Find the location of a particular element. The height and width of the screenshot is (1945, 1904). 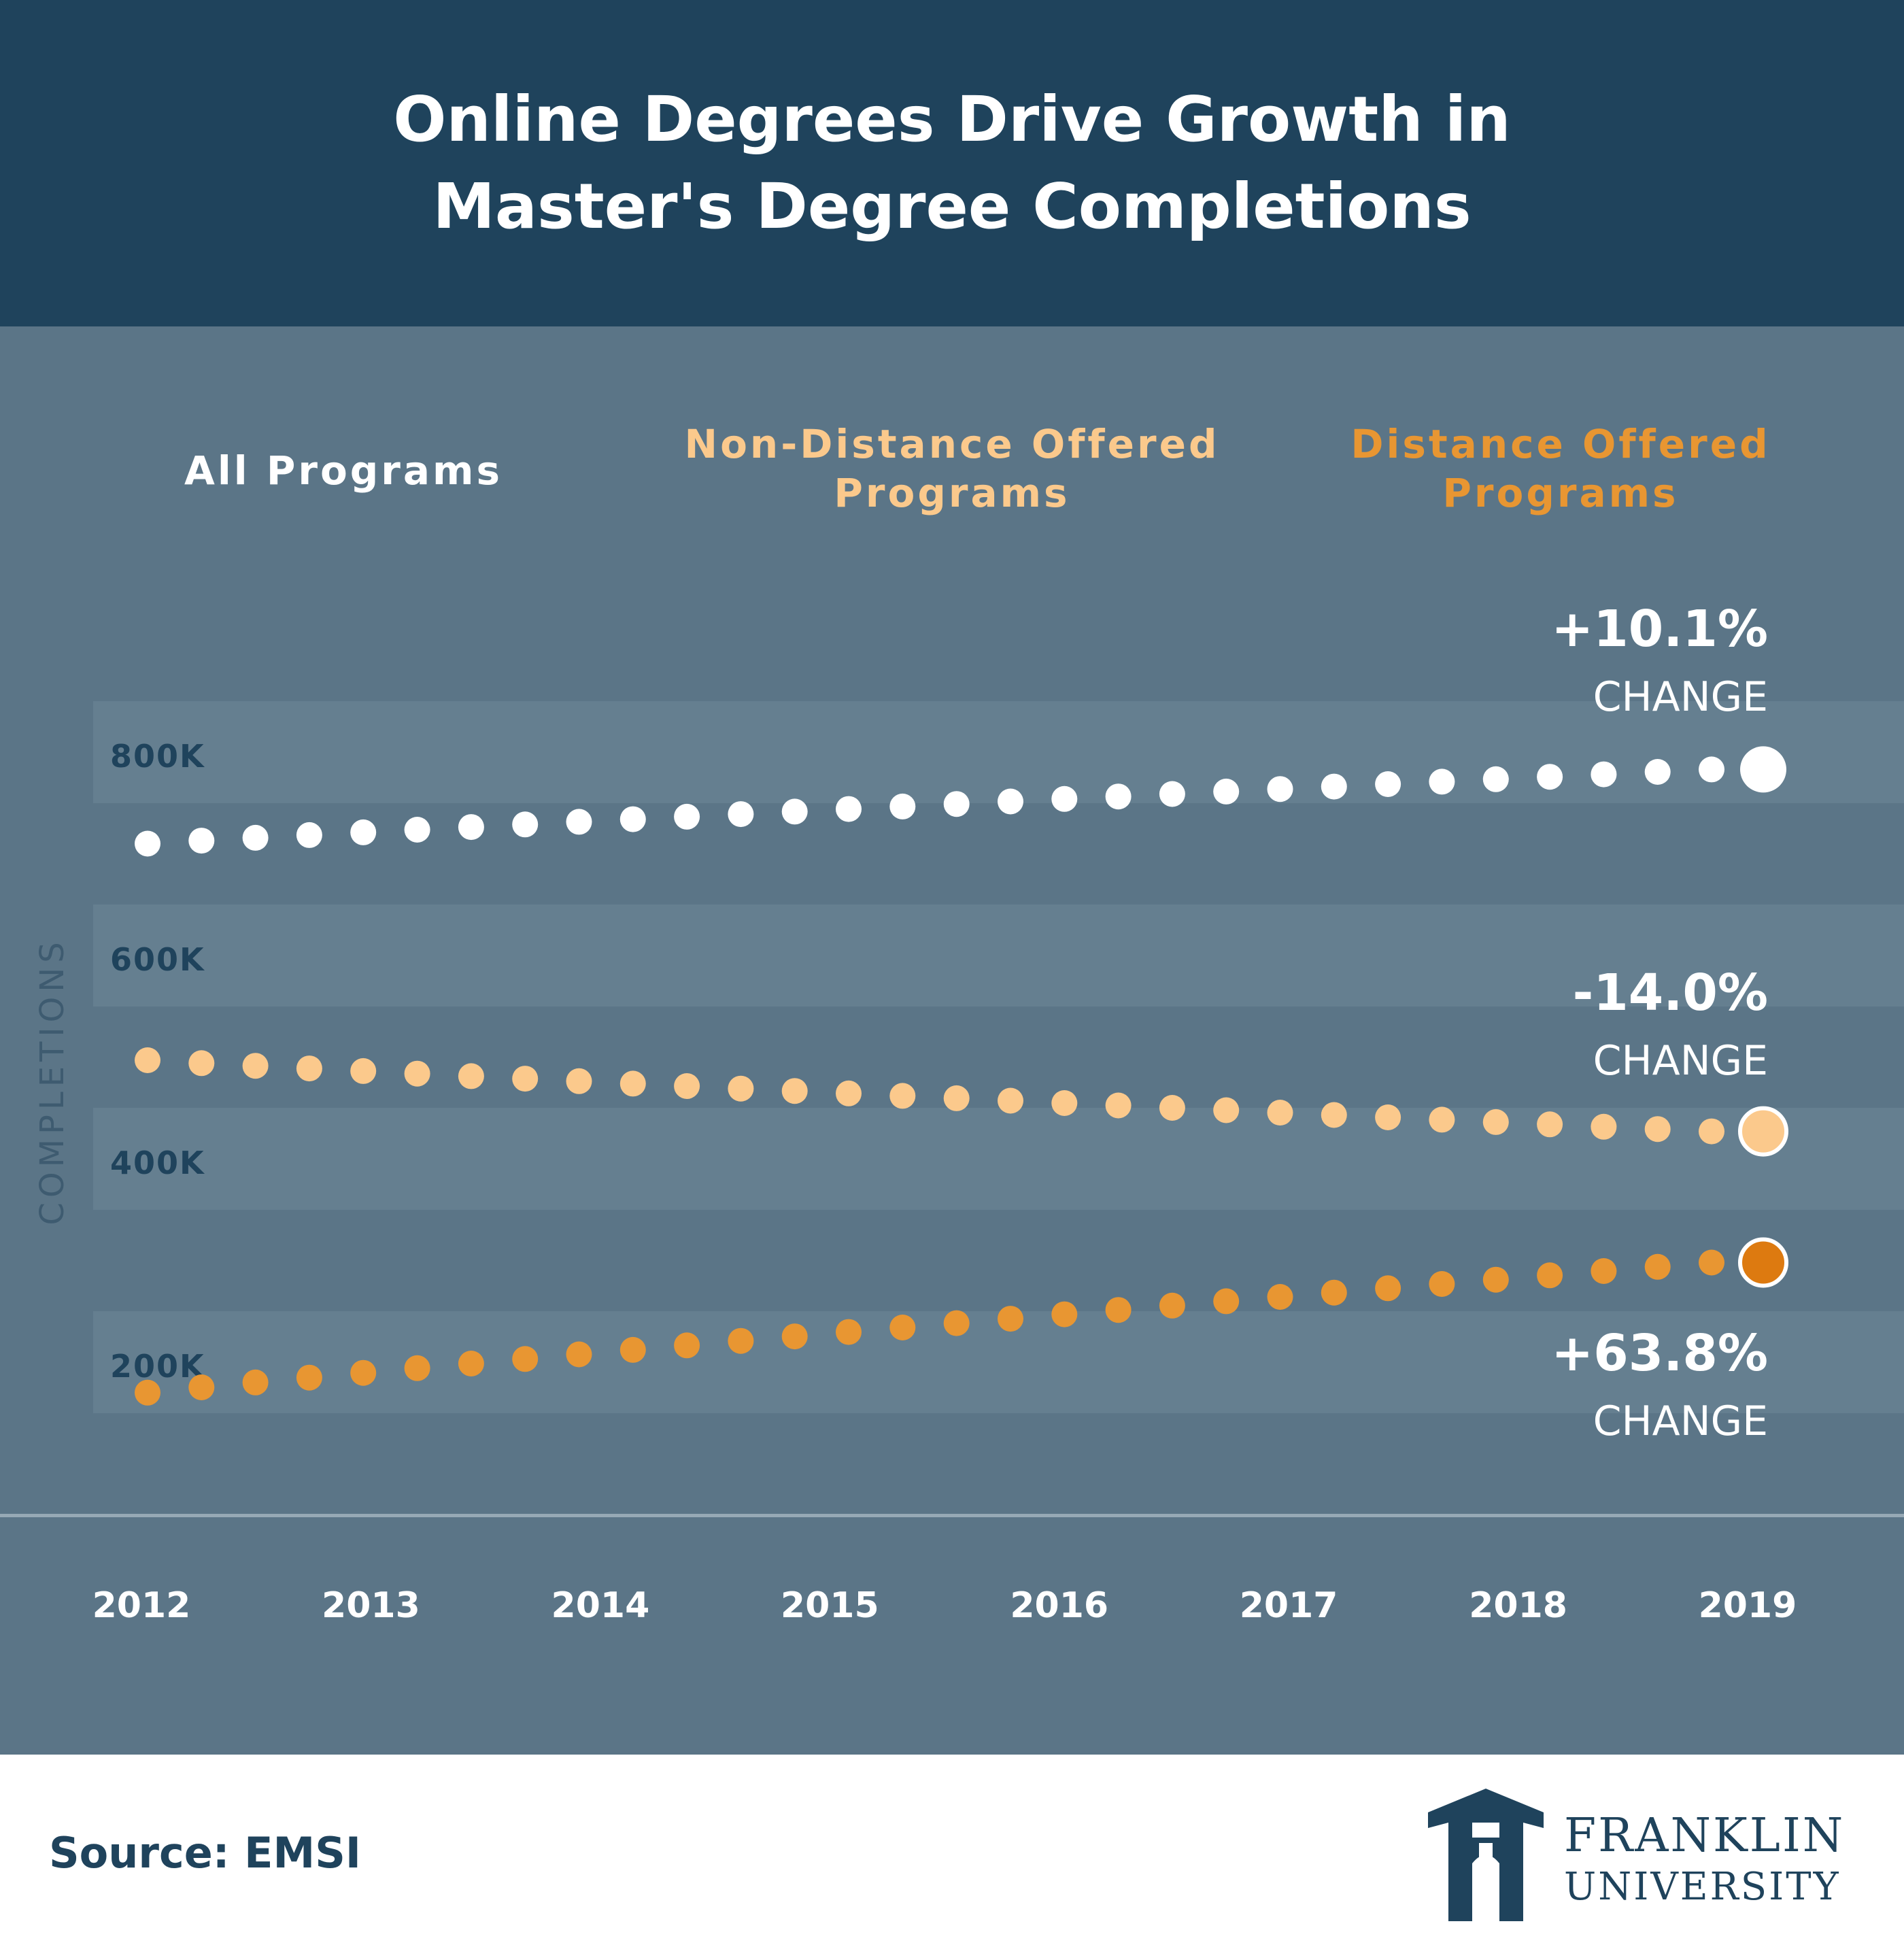

legend-line: Non-Distance Offered is located at coordinates (953, 444).